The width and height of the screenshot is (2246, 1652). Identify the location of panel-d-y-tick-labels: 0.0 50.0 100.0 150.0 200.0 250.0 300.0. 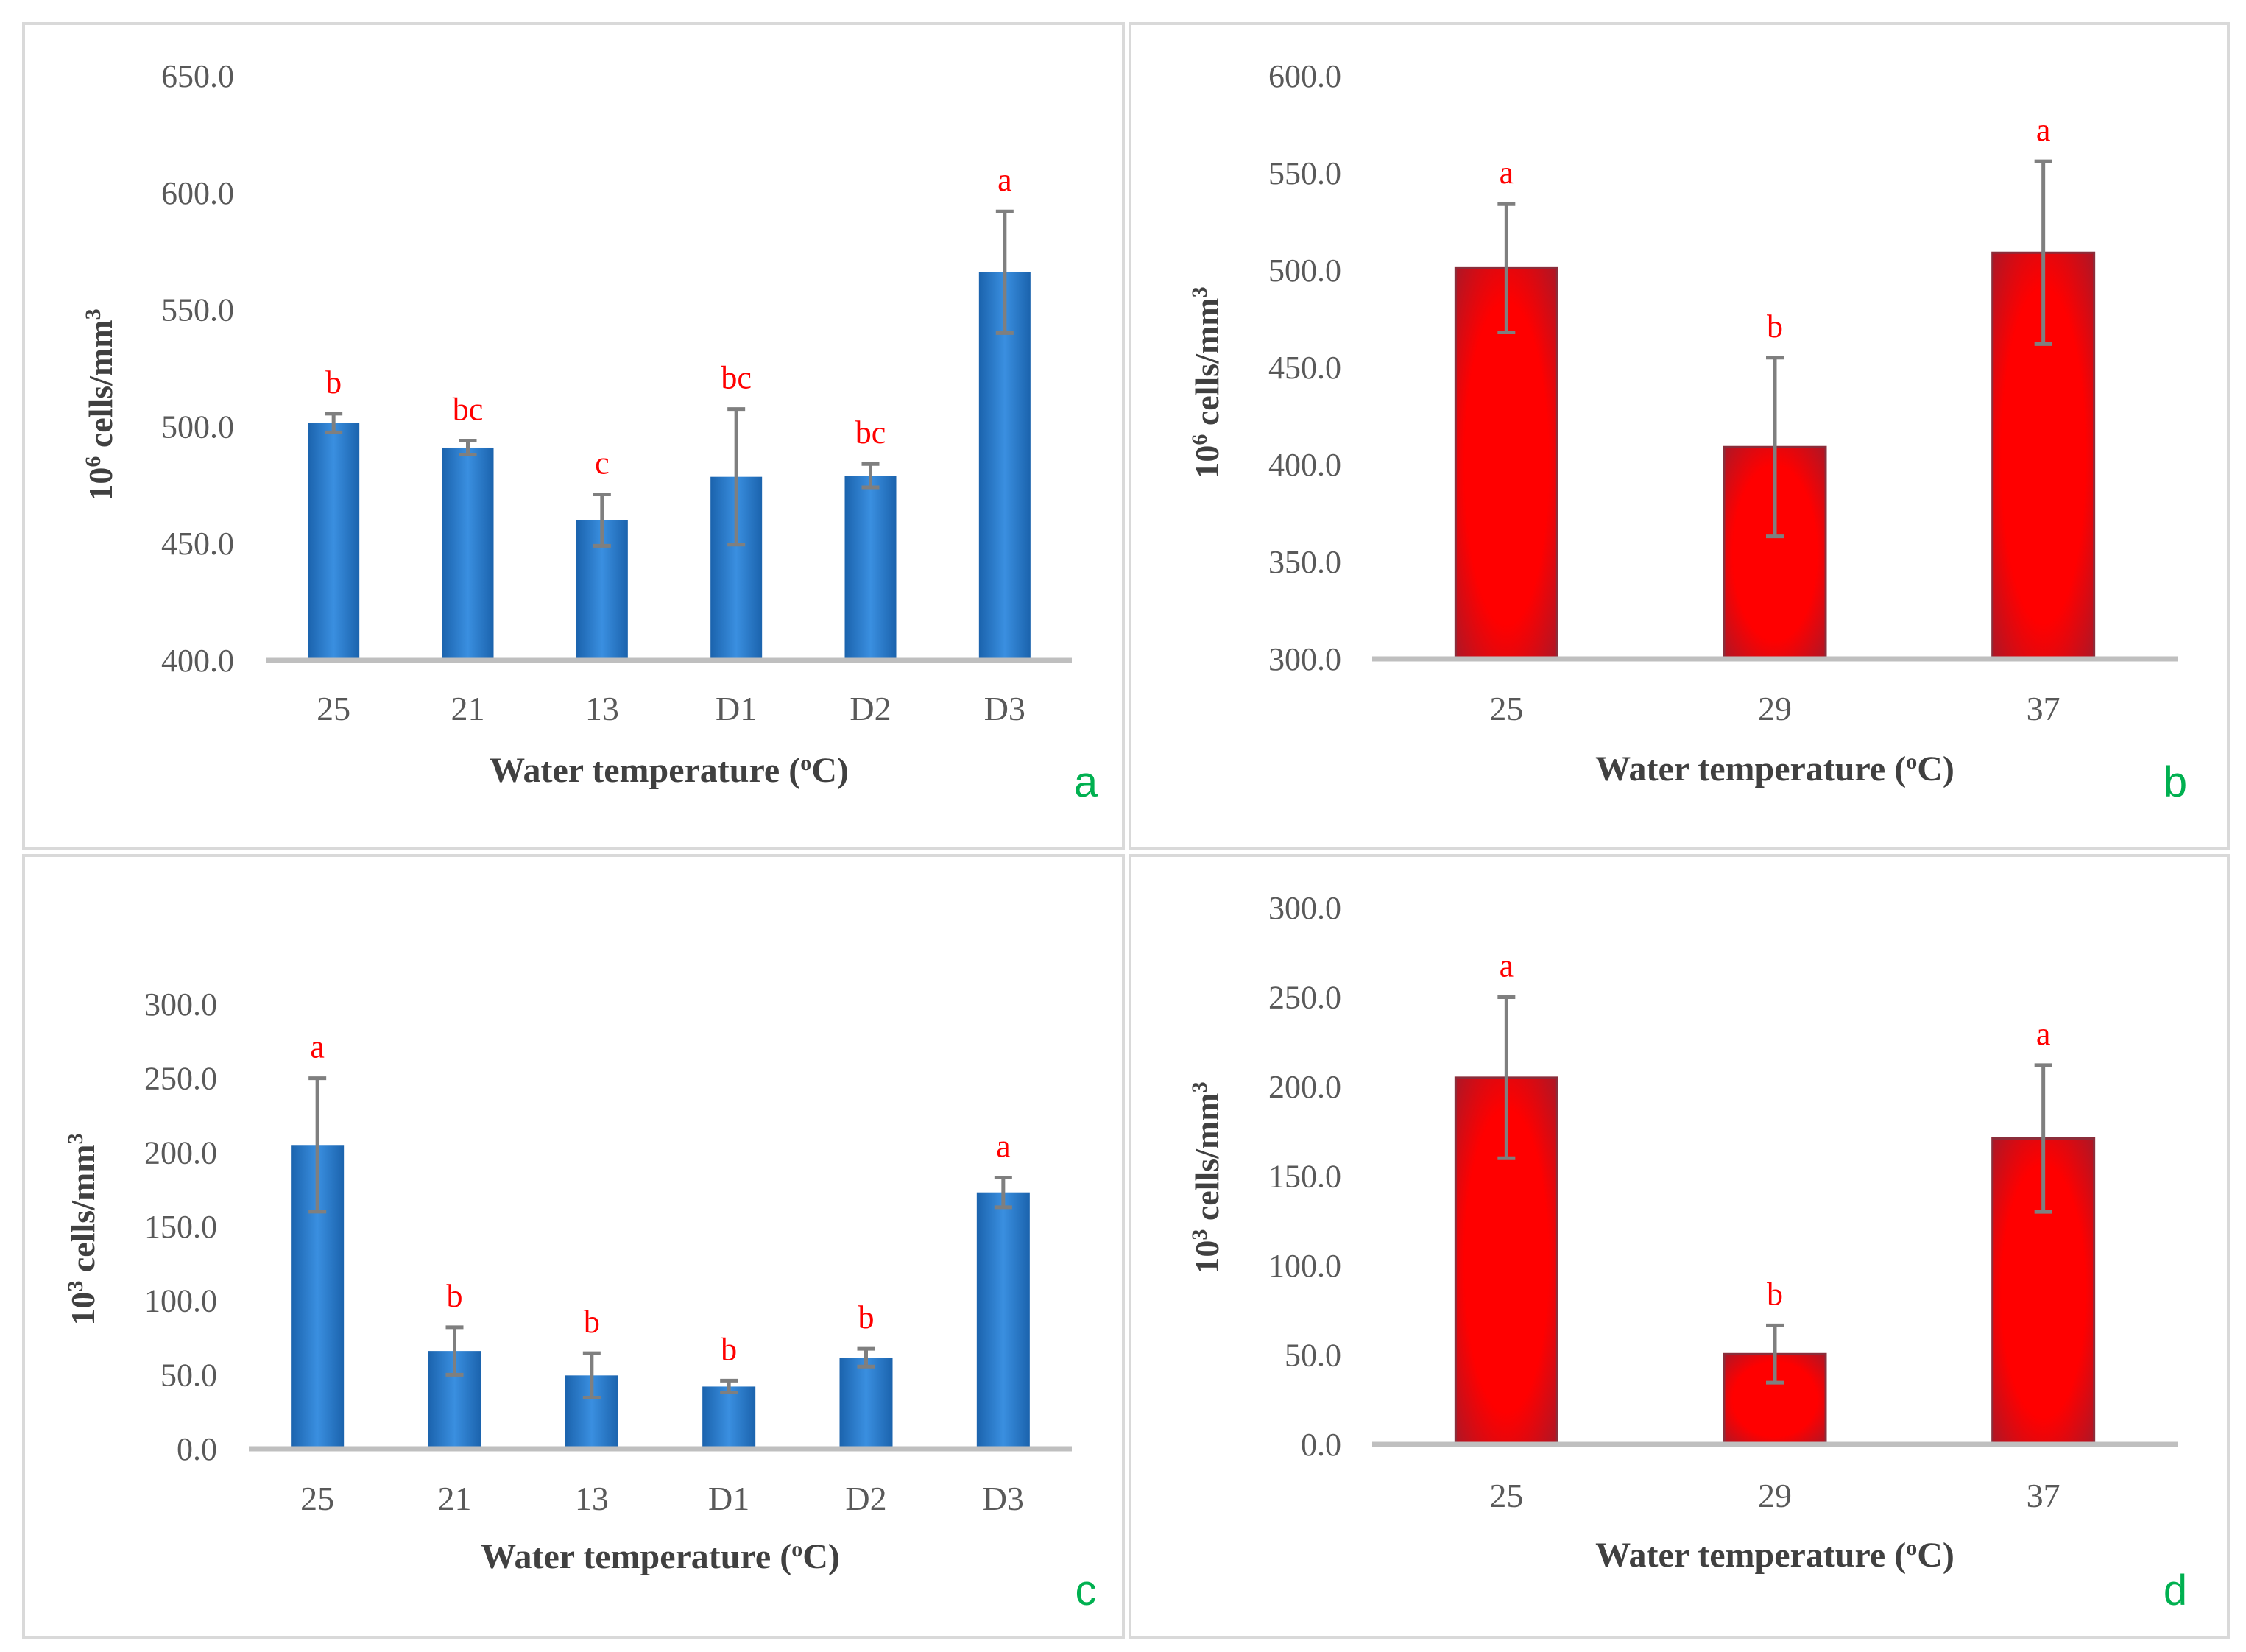
(1304, 1176).